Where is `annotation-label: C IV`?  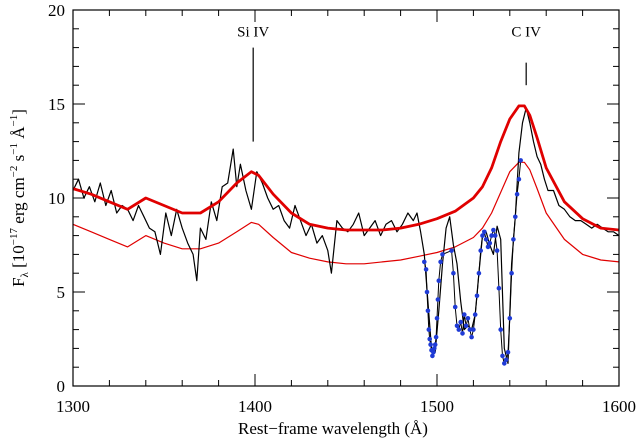
annotation-label: C IV is located at coordinates (526, 32).